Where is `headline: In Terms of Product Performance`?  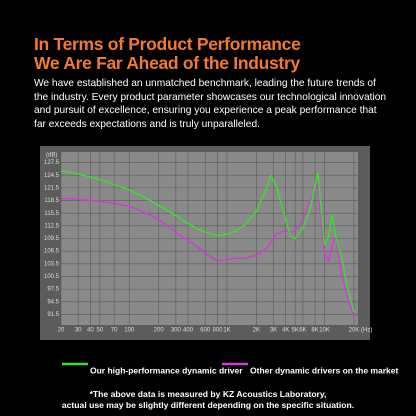 headline: In Terms of Product Performance is located at coordinates (167, 44).